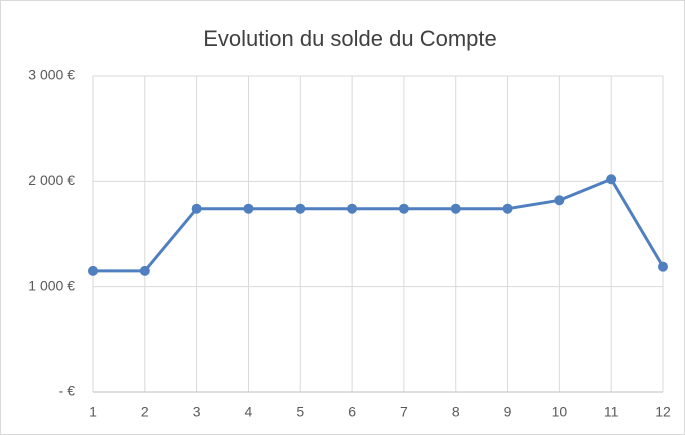 Image resolution: width=685 pixels, height=435 pixels. I want to click on x-tick-label: 9, so click(508, 412).